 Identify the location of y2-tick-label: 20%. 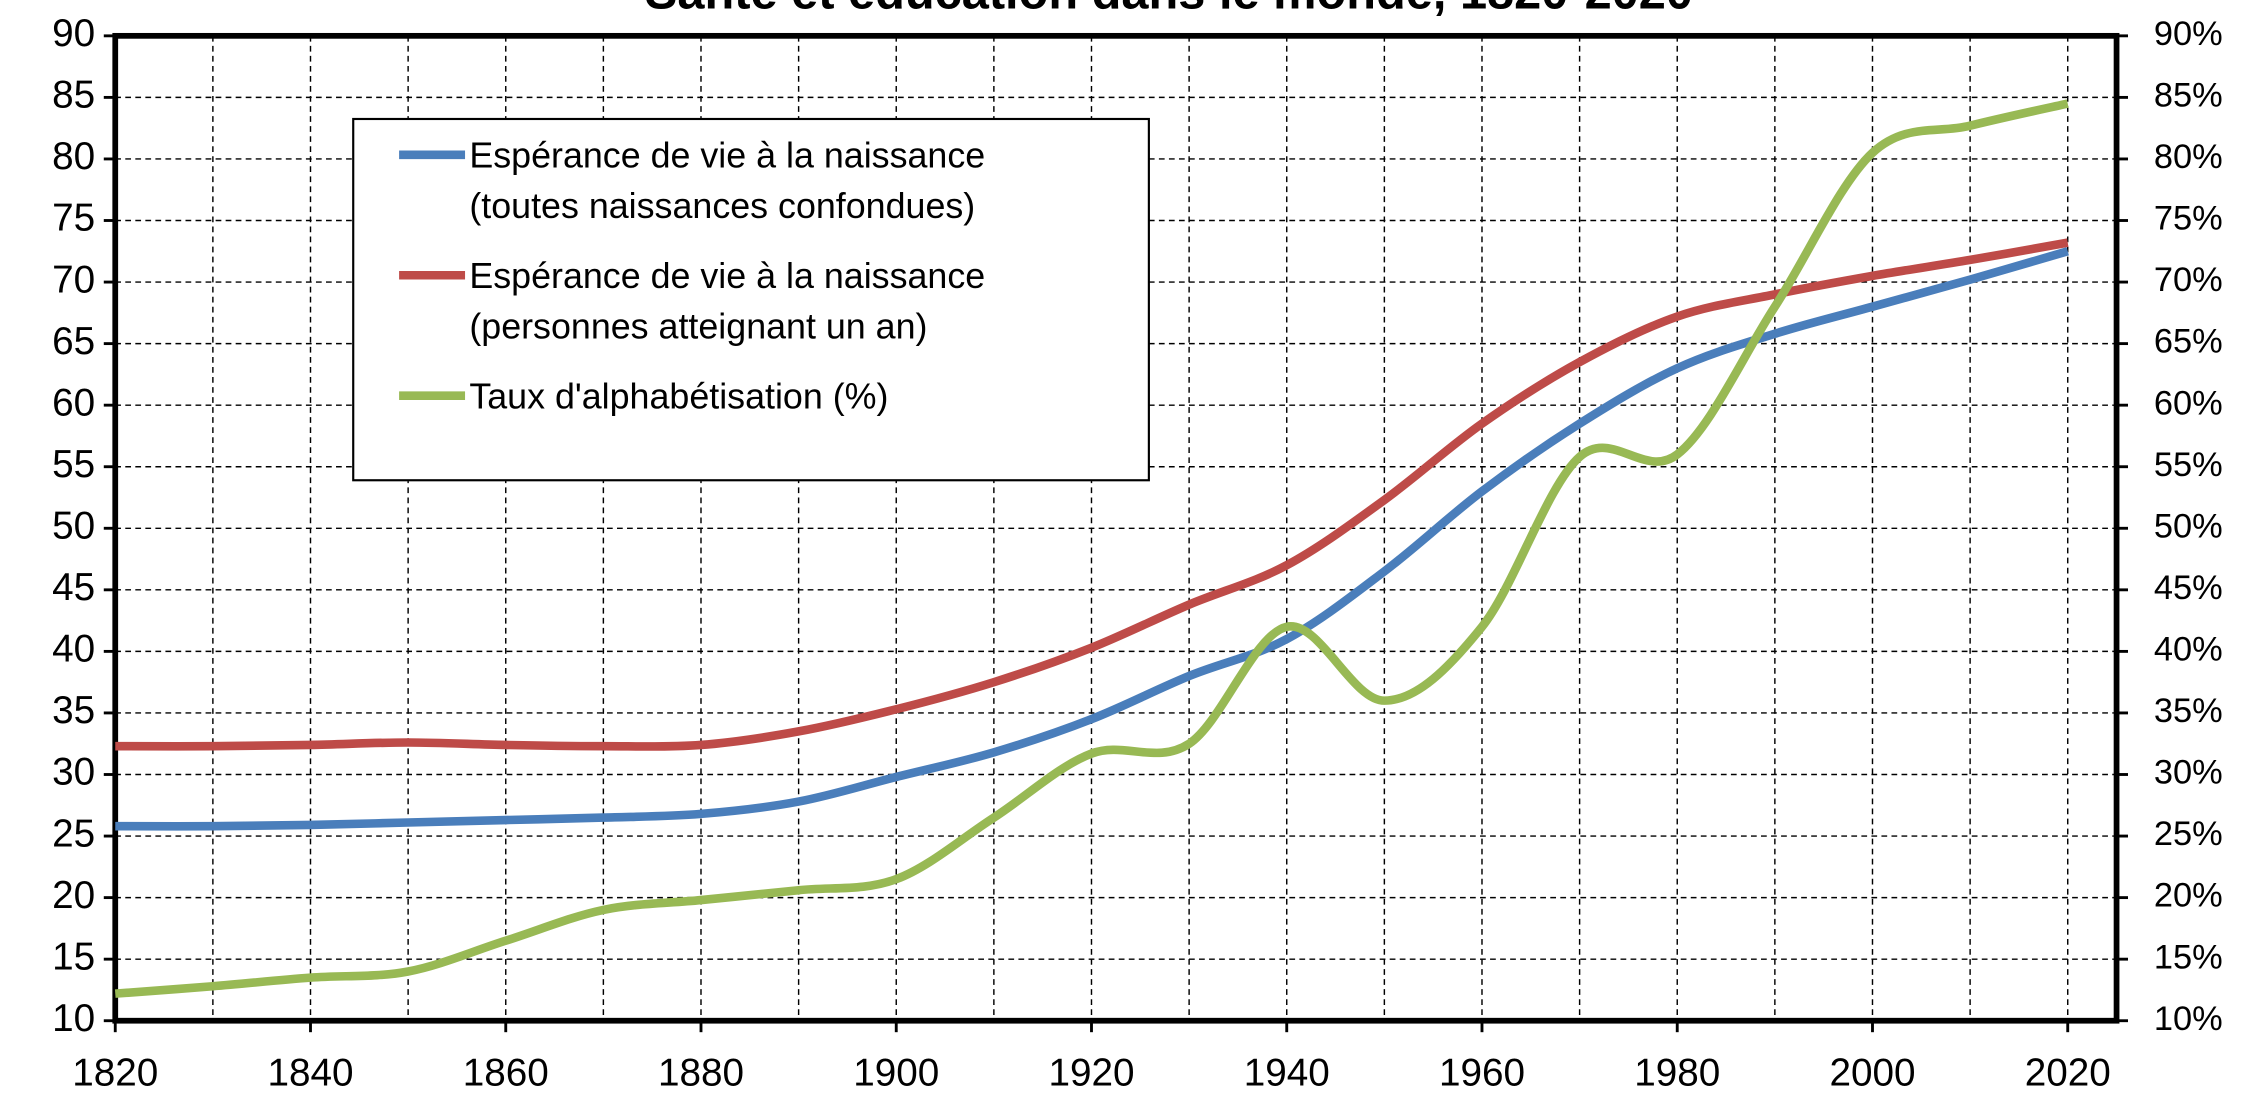
(2188, 896).